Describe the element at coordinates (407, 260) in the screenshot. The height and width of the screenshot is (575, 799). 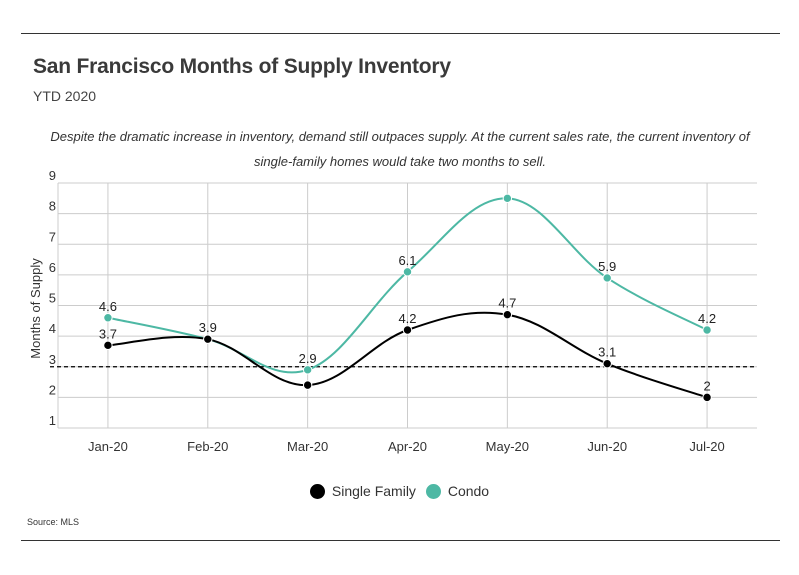
I see `data-label-condo: 6.1` at that location.